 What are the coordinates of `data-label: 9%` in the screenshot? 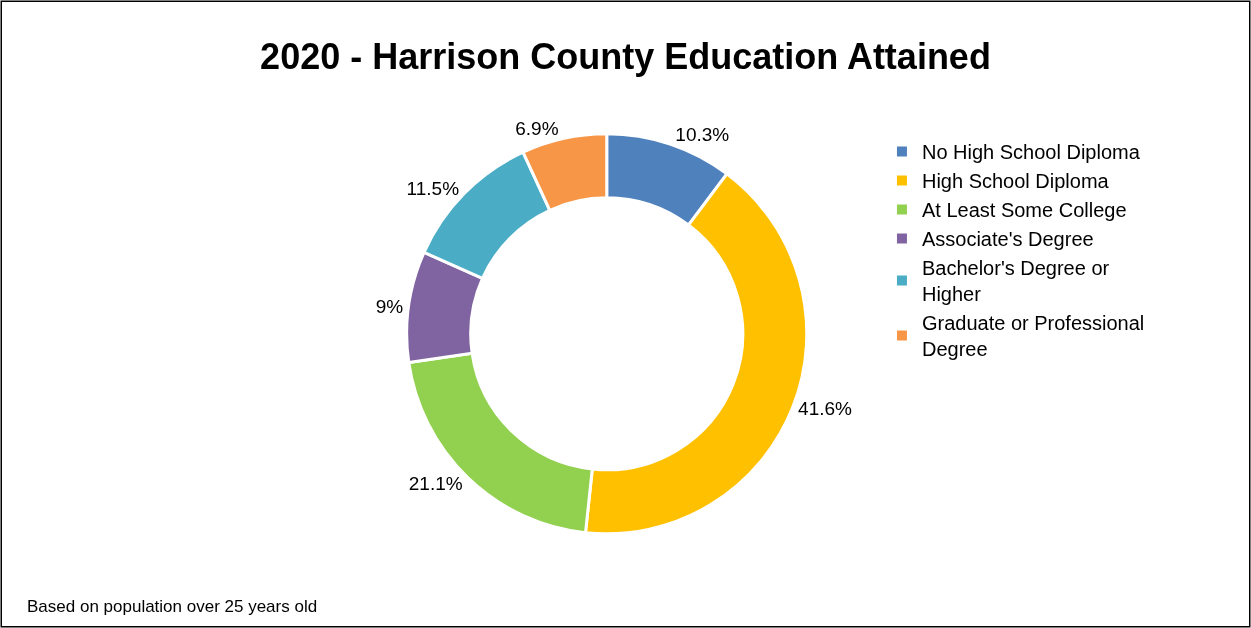 It's located at (389, 306).